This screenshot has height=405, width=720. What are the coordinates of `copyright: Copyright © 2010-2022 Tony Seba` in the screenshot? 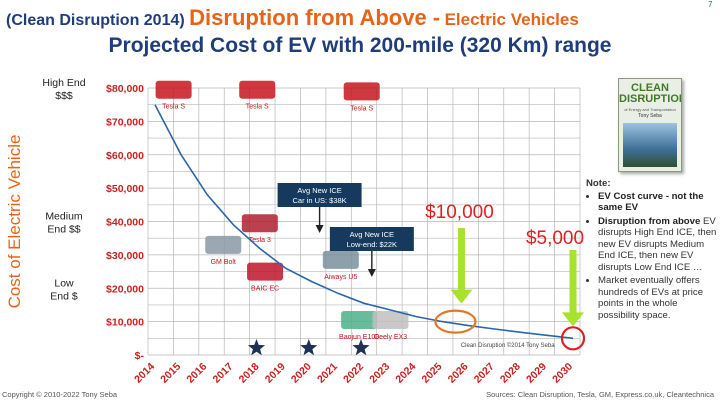 It's located at (60, 394).